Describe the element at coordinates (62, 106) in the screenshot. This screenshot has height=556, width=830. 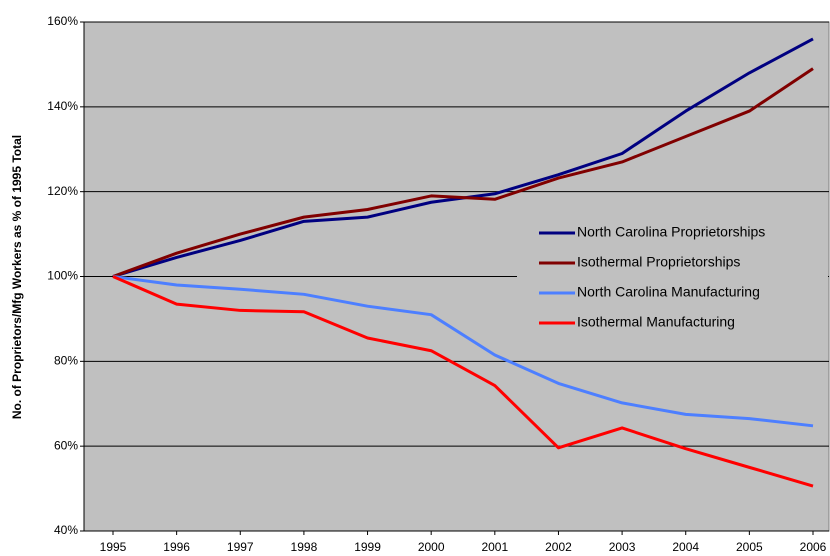
I see `y-tick-label: 140%` at that location.